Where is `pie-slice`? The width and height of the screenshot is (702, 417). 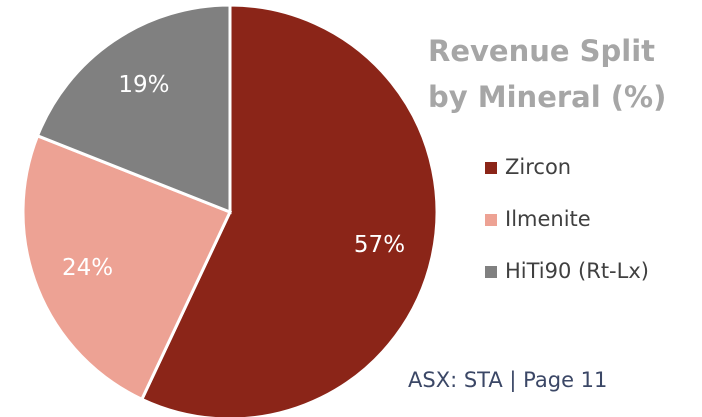
pie-slice is located at coordinates (133, 109).